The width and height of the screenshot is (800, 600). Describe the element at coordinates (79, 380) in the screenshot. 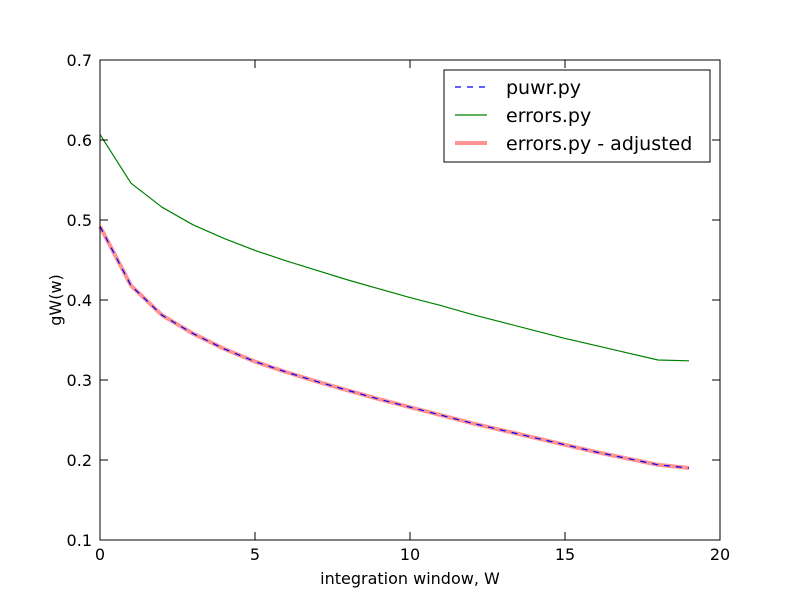

I see `y-tick-label: 0.3` at that location.